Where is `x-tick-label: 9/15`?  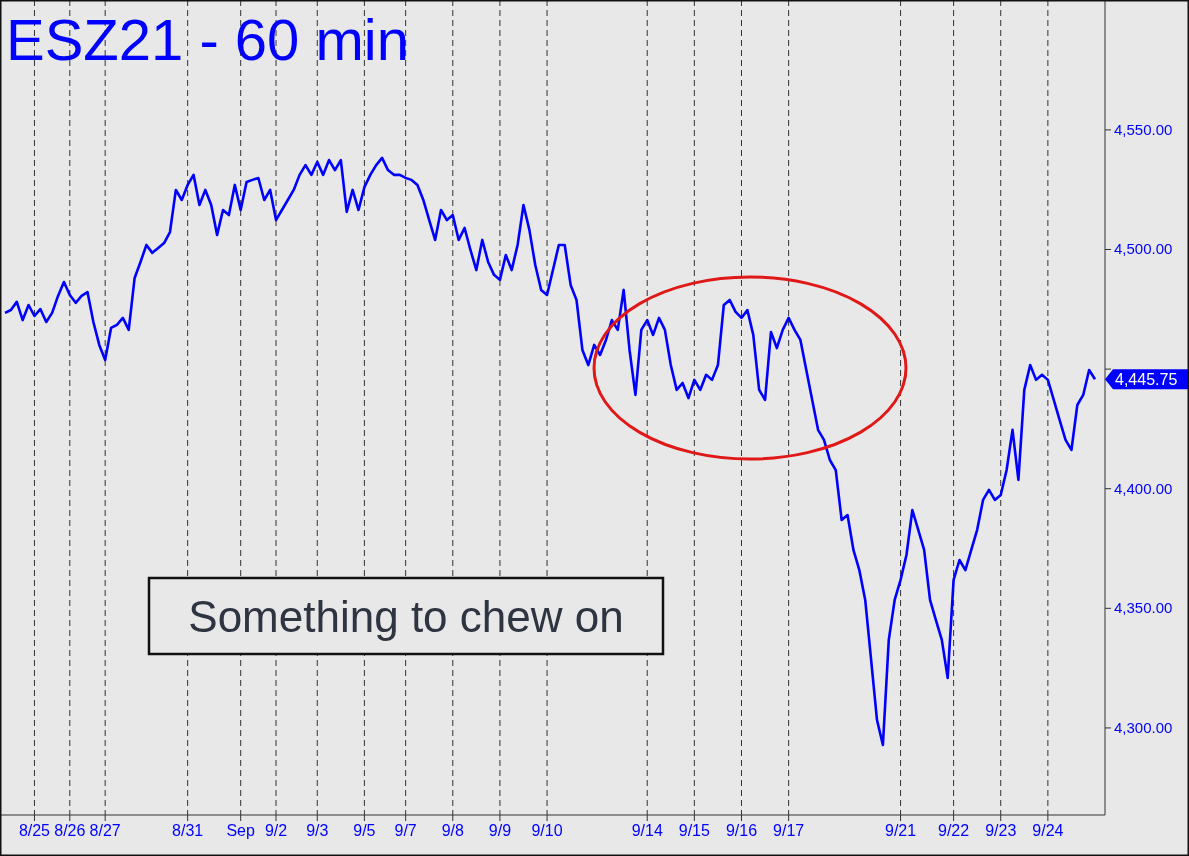
x-tick-label: 9/15 is located at coordinates (694, 830).